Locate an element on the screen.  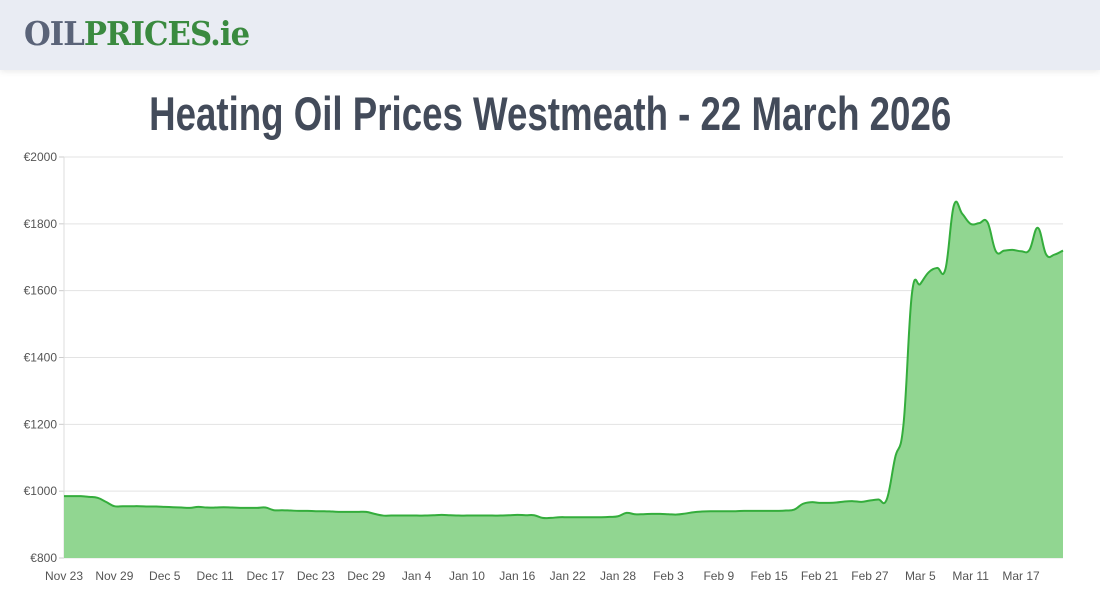
logo-part-oil: OIL is located at coordinates (54, 33).